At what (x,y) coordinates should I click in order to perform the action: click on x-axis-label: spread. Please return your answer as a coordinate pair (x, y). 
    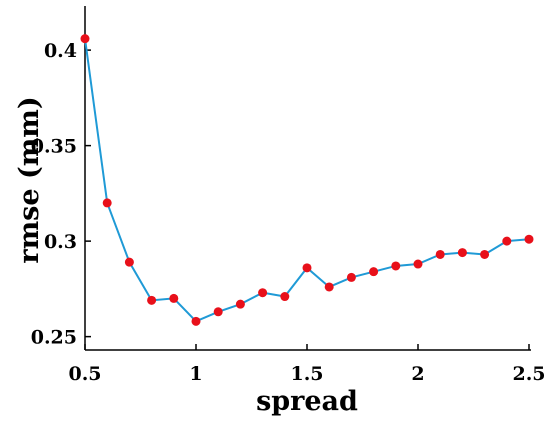
    Looking at the image, I should click on (307, 401).